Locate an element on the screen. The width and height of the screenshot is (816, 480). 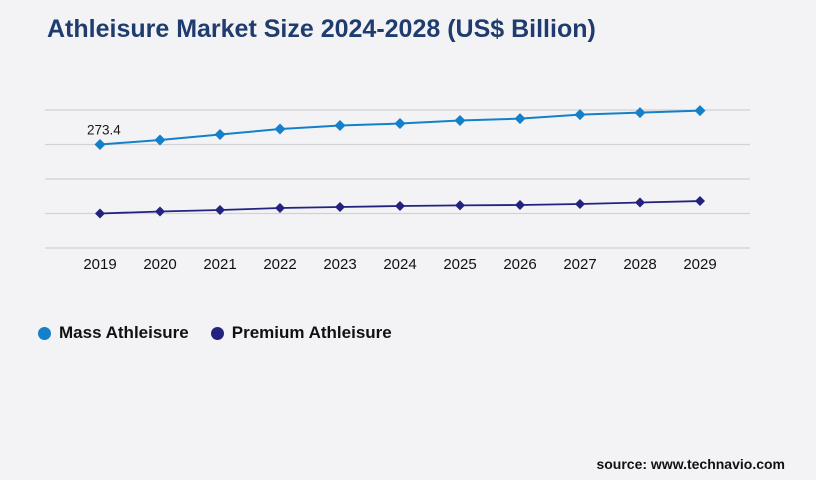
x-axis-label-2025: 2025 is located at coordinates (459, 264).